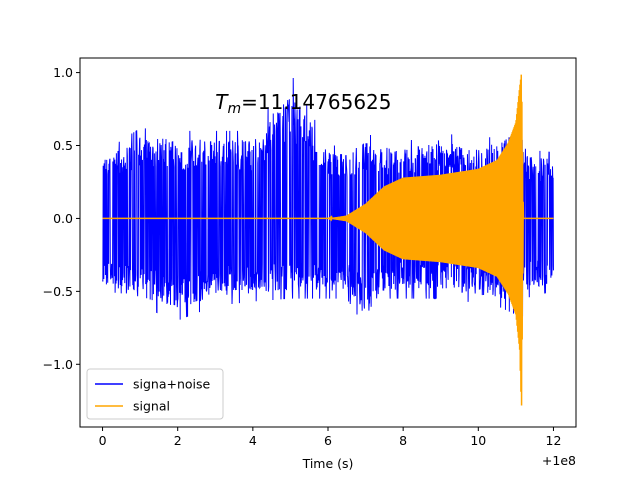 This screenshot has height=480, width=640. Describe the element at coordinates (178, 440) in the screenshot. I see `x-tick-label: 2` at that location.